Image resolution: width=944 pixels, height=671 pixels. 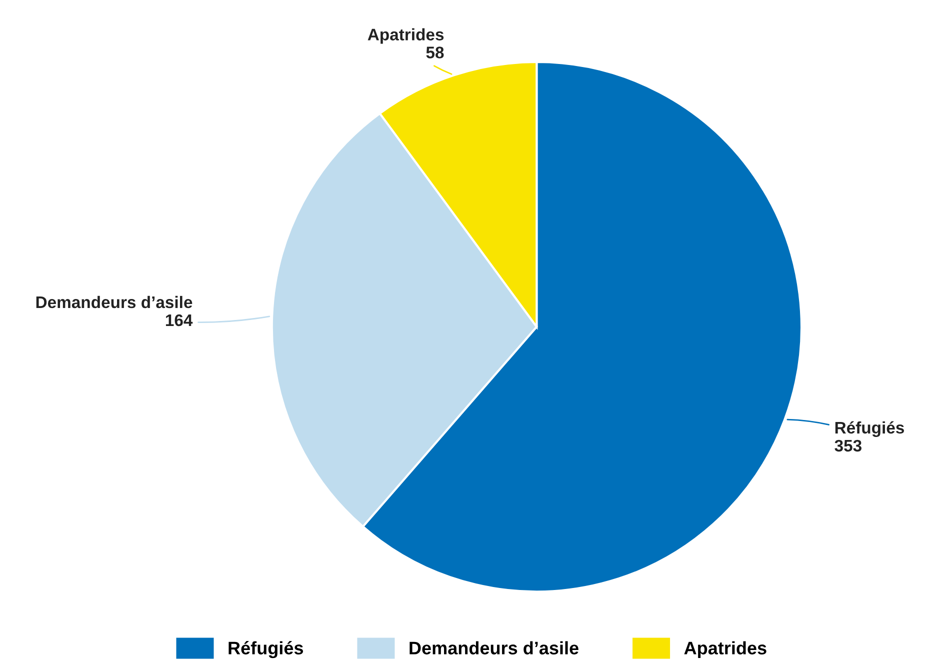 What do you see at coordinates (725, 649) in the screenshot?
I see `legend-label: Apatrides` at bounding box center [725, 649].